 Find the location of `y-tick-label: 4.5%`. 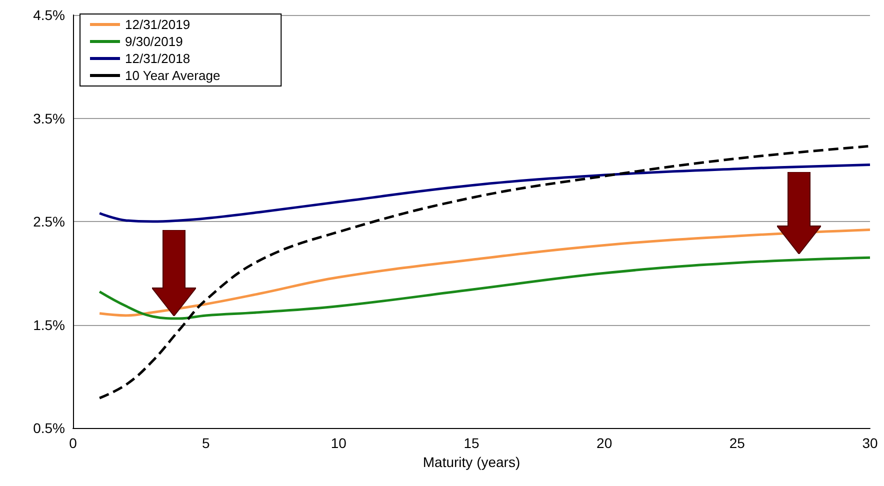

y-tick-label: 4.5% is located at coordinates (49, 15).